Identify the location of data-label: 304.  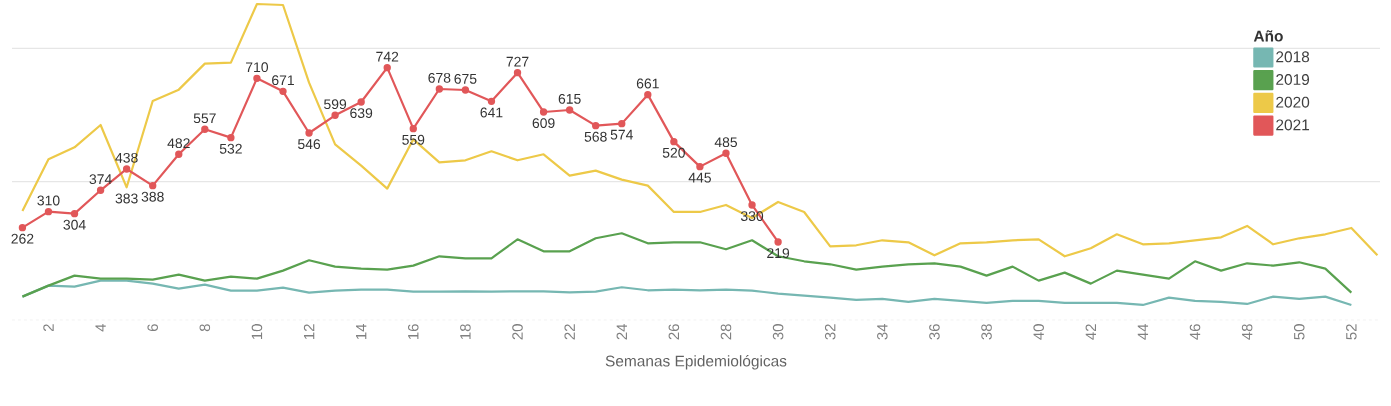
(74, 224).